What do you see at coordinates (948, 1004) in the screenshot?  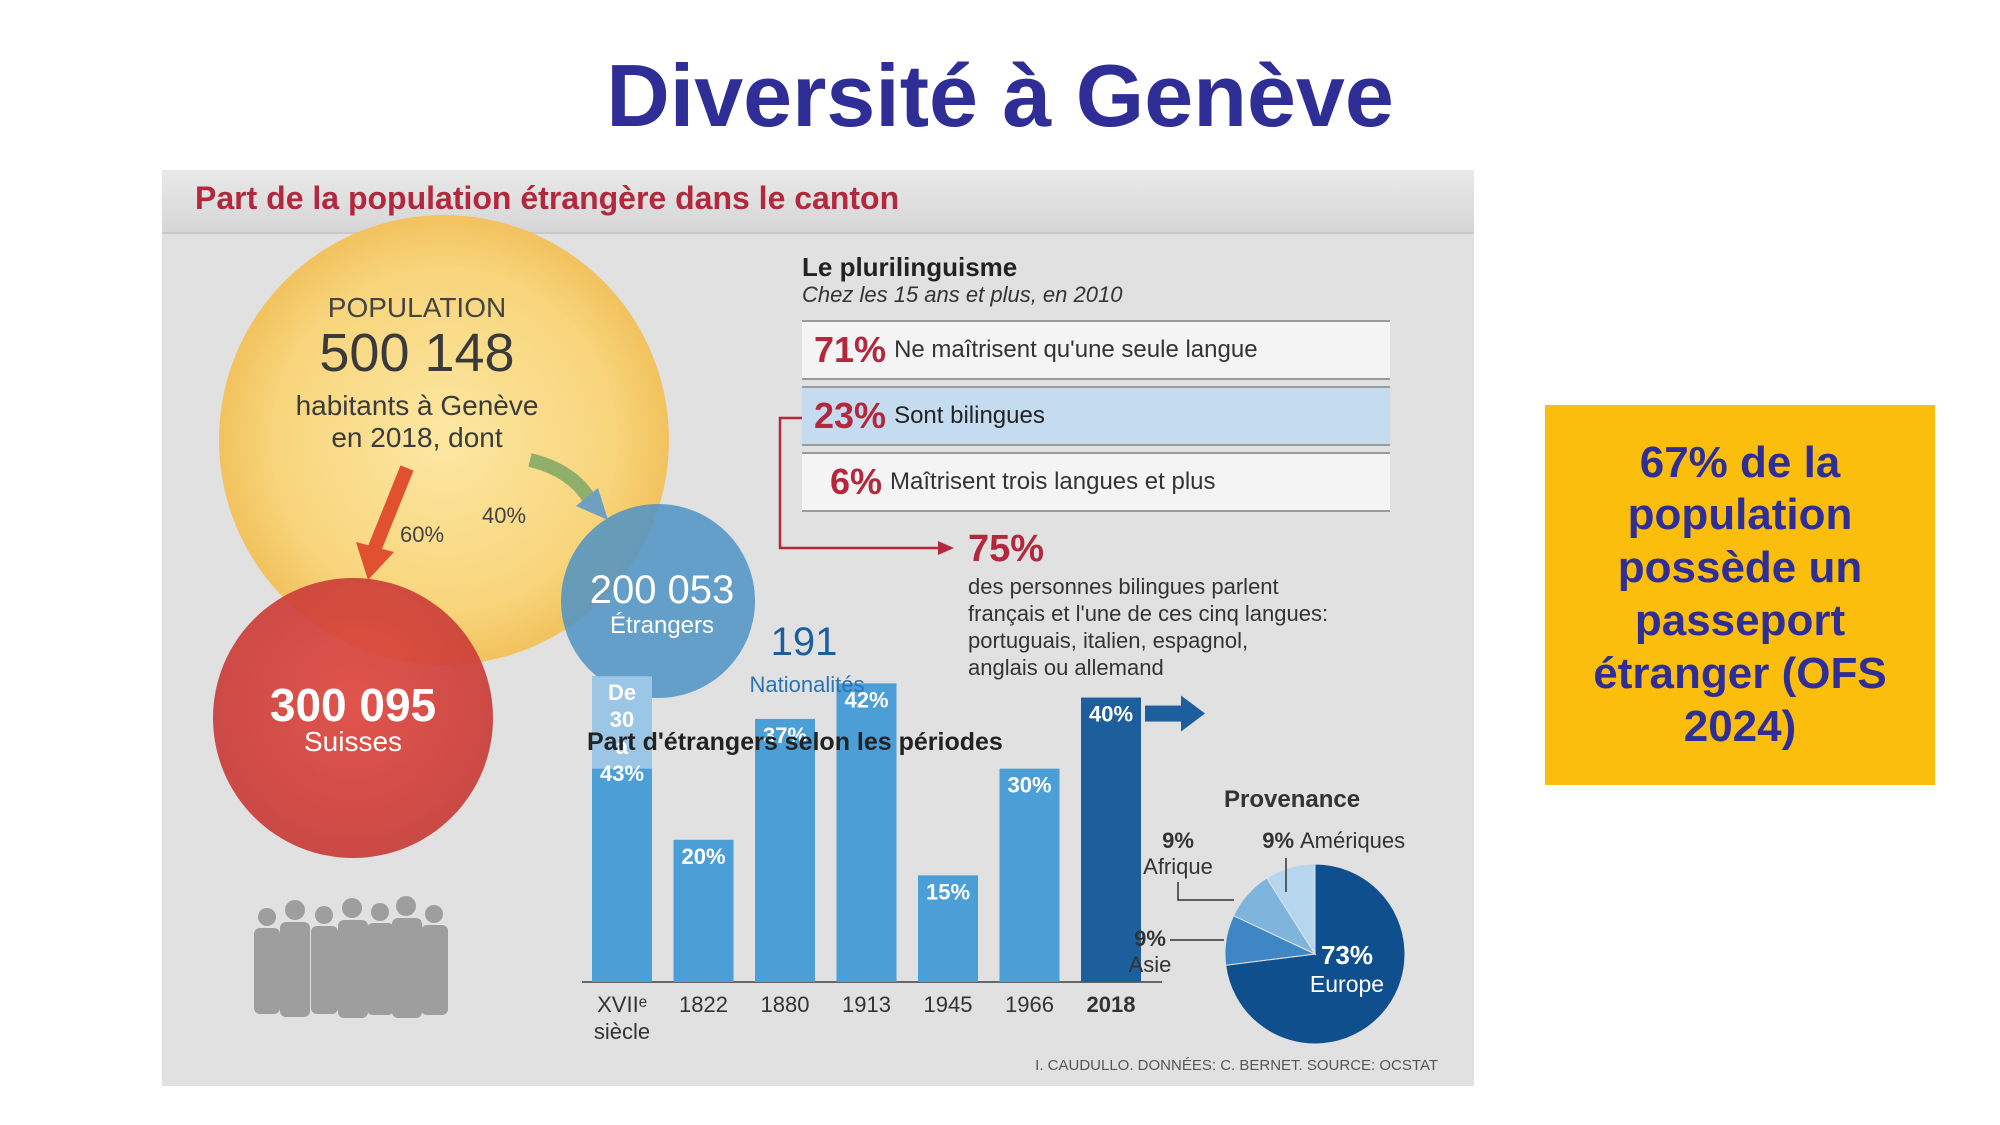 I see `bar-category-label: 1945` at bounding box center [948, 1004].